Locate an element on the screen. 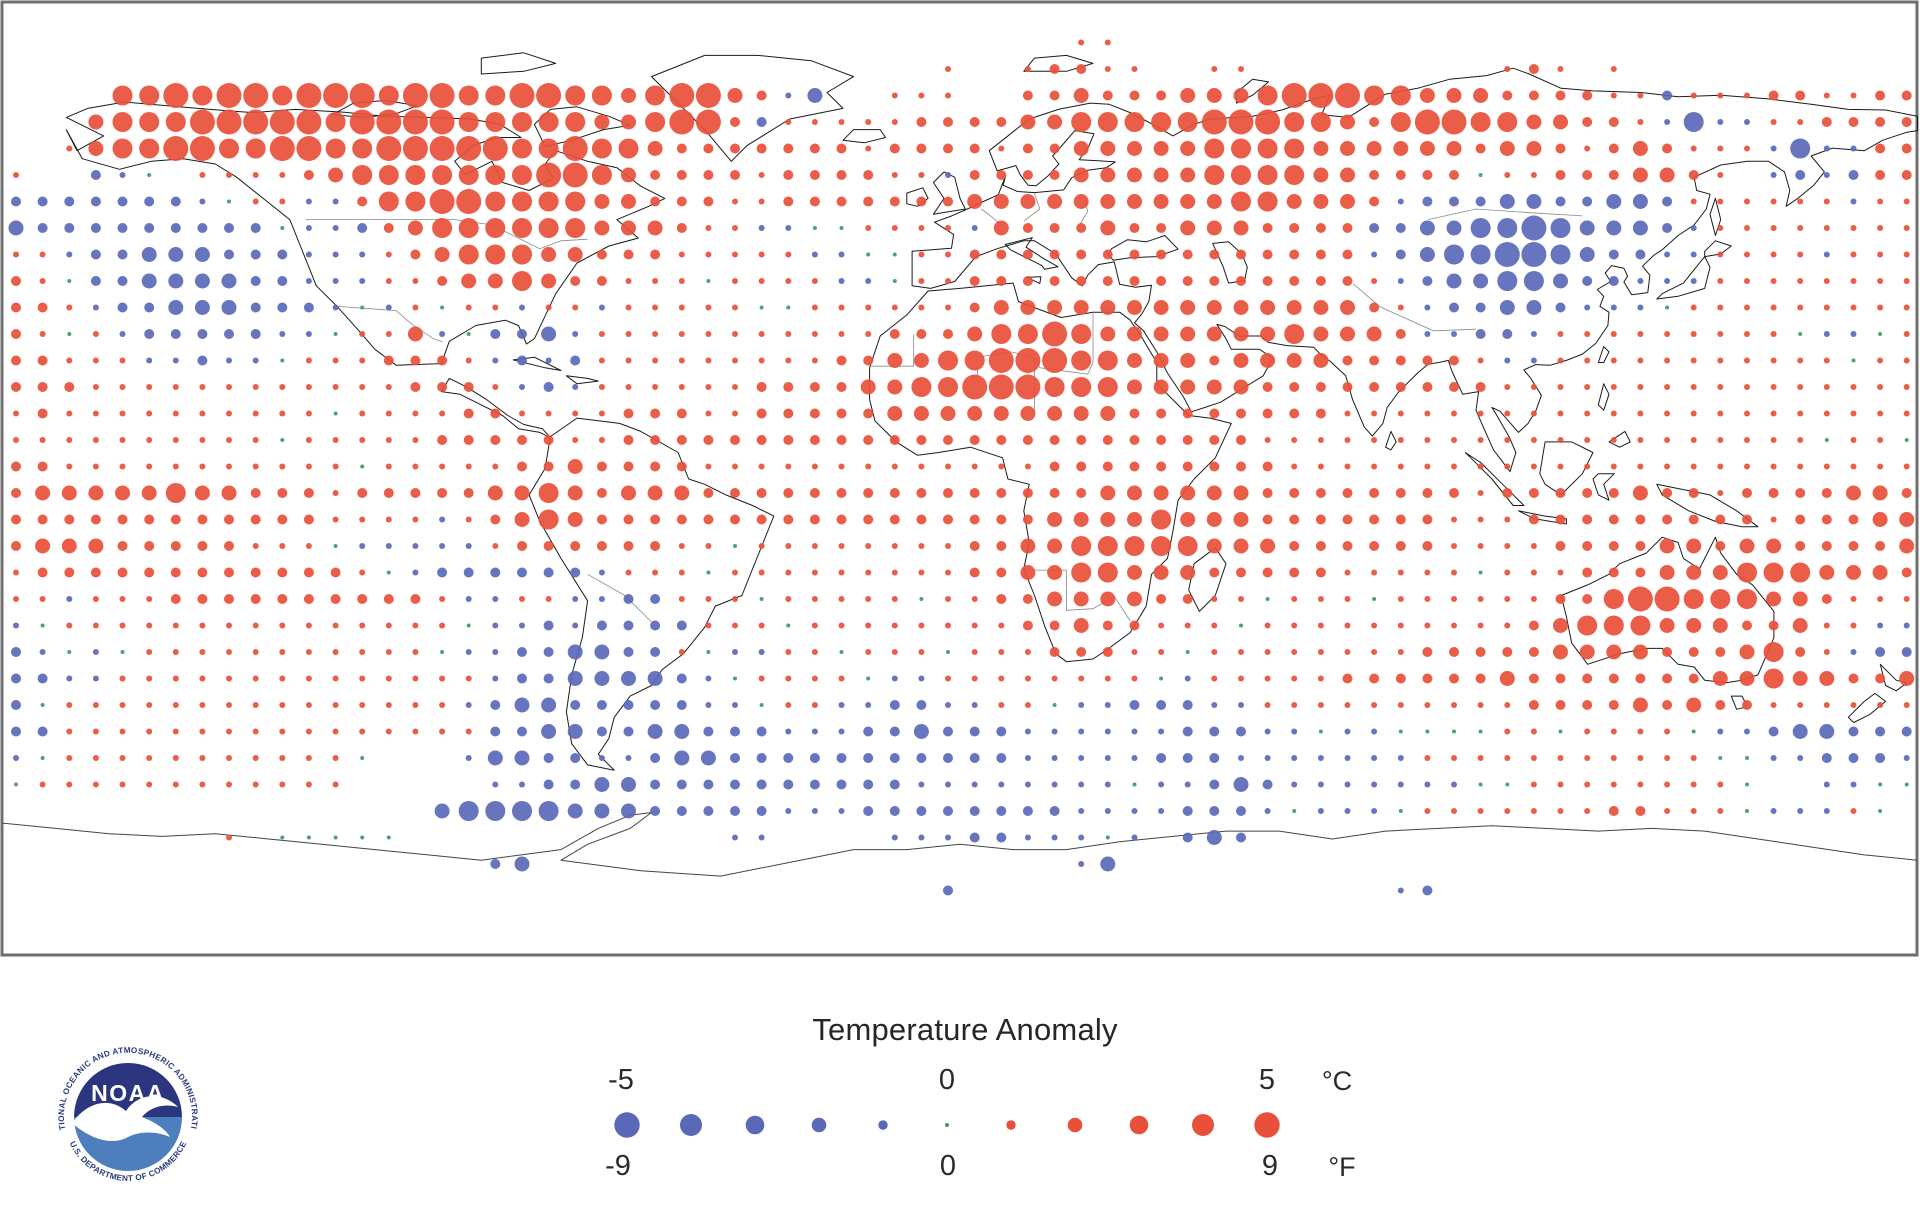  legend-fahrenheit-zero: 0 is located at coordinates (948, 1166).